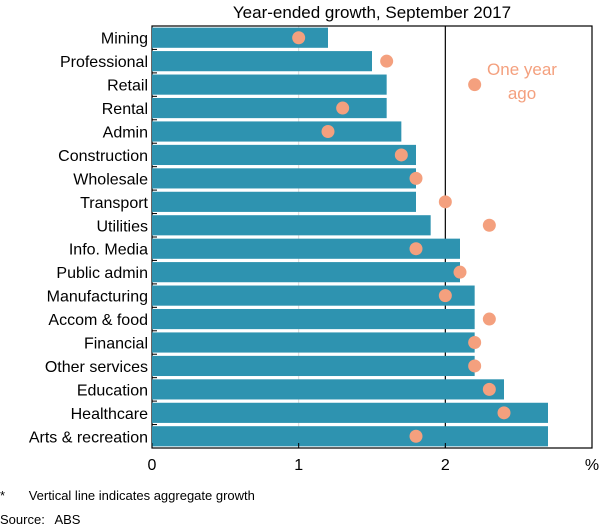 Image resolution: width=613 pixels, height=531 pixels. What do you see at coordinates (114, 203) in the screenshot?
I see `category-label: Transport` at bounding box center [114, 203].